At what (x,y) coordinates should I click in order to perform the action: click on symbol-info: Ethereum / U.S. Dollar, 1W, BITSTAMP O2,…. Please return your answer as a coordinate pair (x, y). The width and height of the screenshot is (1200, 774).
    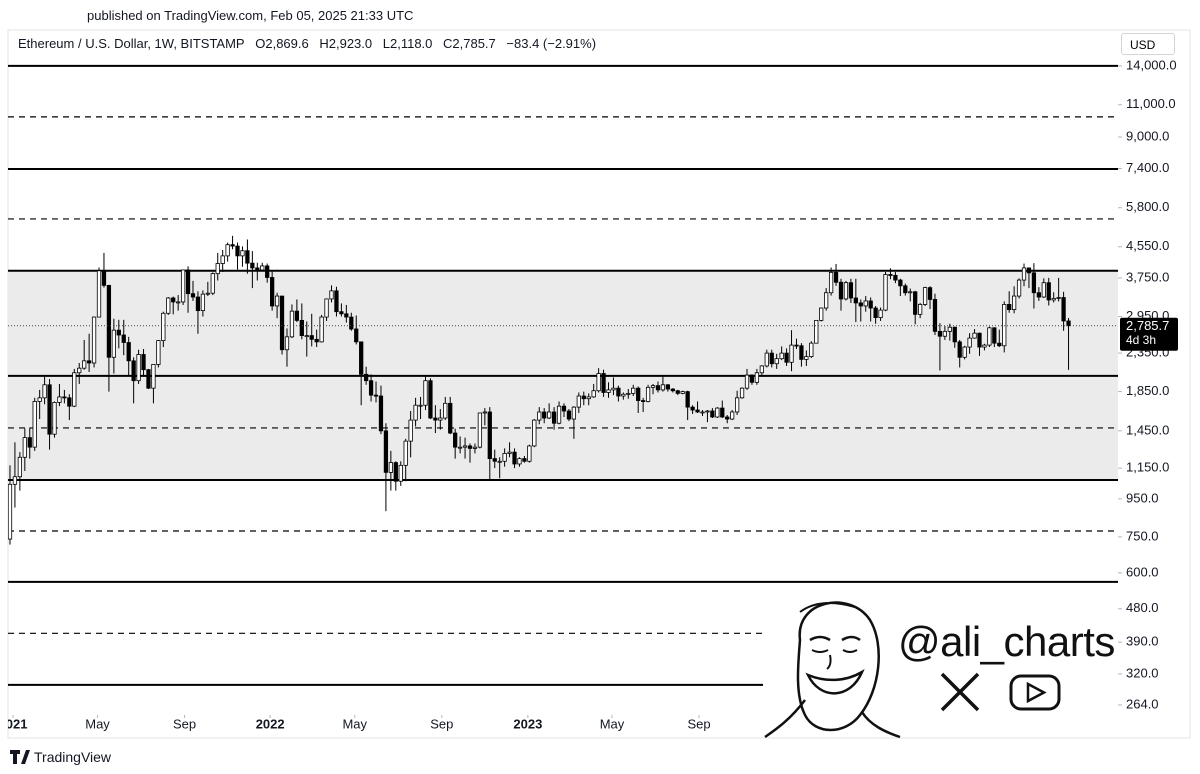
    Looking at the image, I should click on (310, 43).